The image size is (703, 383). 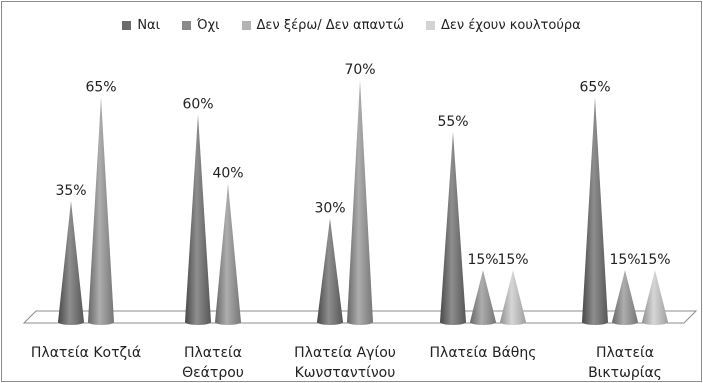 I want to click on category-label: Πλατεία Κοτζιά, so click(x=86, y=353).